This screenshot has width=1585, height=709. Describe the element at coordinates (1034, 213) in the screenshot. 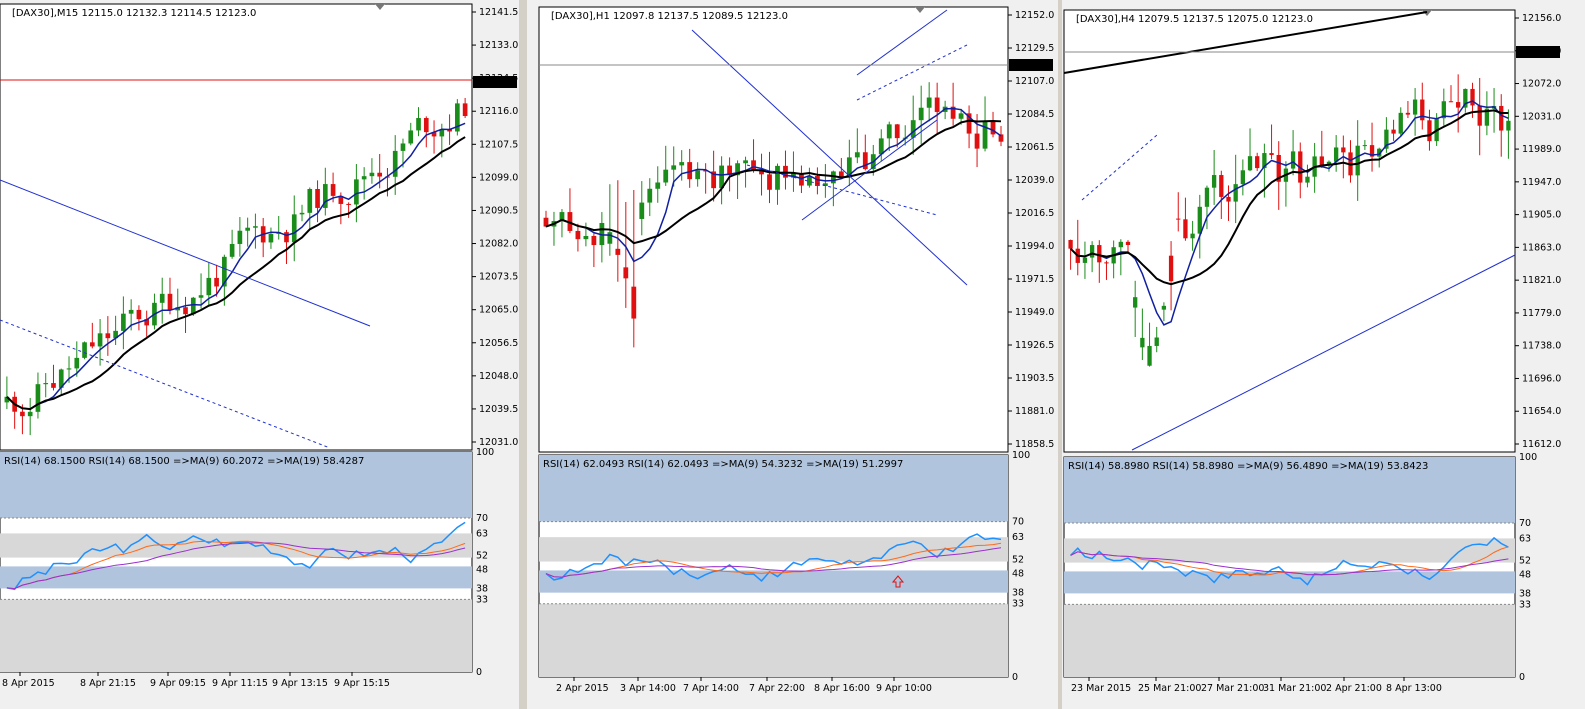

I see `price-axis-label: 12016.5` at that location.